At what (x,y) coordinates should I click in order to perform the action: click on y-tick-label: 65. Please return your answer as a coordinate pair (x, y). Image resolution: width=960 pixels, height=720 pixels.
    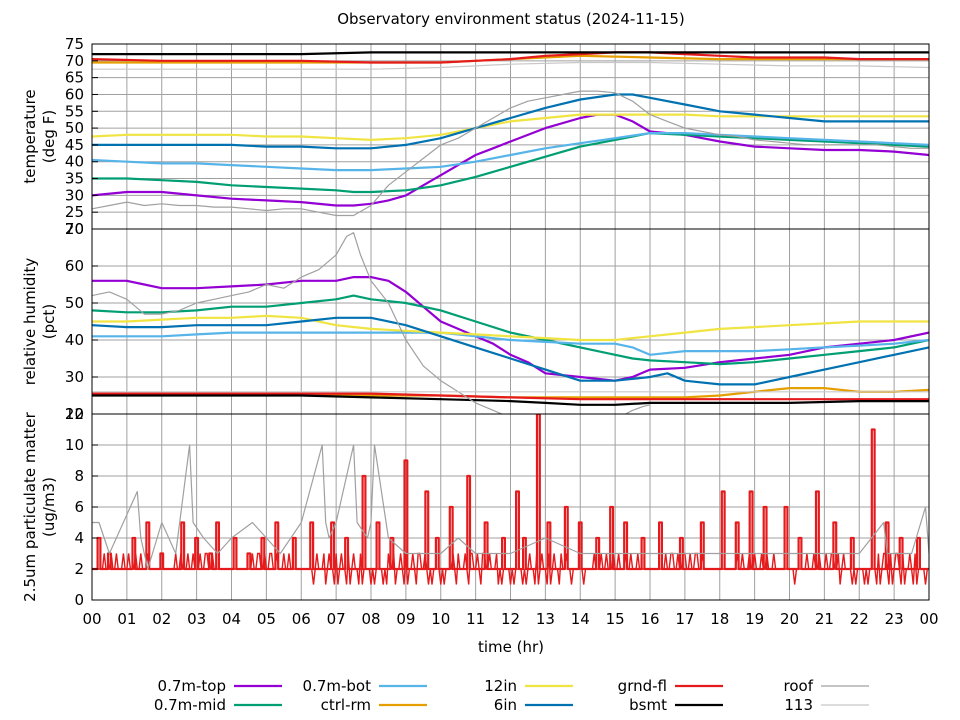
    Looking at the image, I should click on (74, 78).